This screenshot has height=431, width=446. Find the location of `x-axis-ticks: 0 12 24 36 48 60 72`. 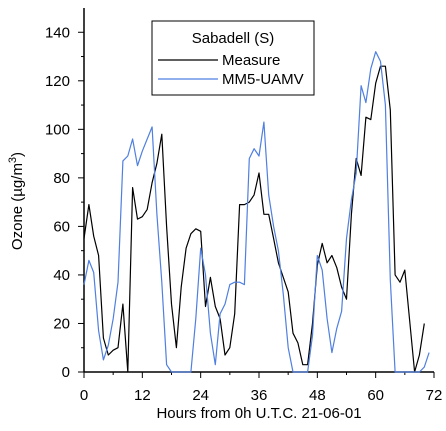

x-axis-ticks: 0 12 24 36 48 60 72 is located at coordinates (261, 388).